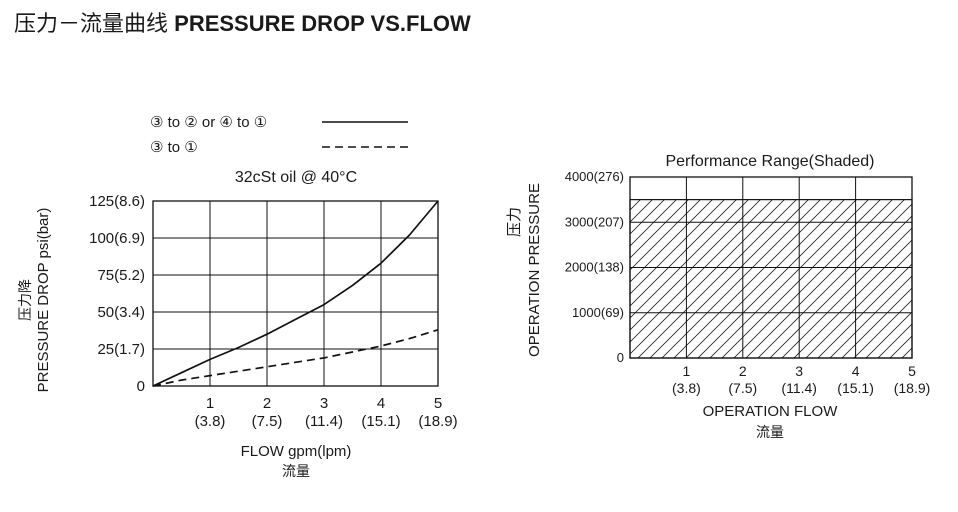 This screenshot has height=512, width=958. What do you see at coordinates (770, 432) in the screenshot?
I see `x-axis-label-right-cn: 流量` at bounding box center [770, 432].